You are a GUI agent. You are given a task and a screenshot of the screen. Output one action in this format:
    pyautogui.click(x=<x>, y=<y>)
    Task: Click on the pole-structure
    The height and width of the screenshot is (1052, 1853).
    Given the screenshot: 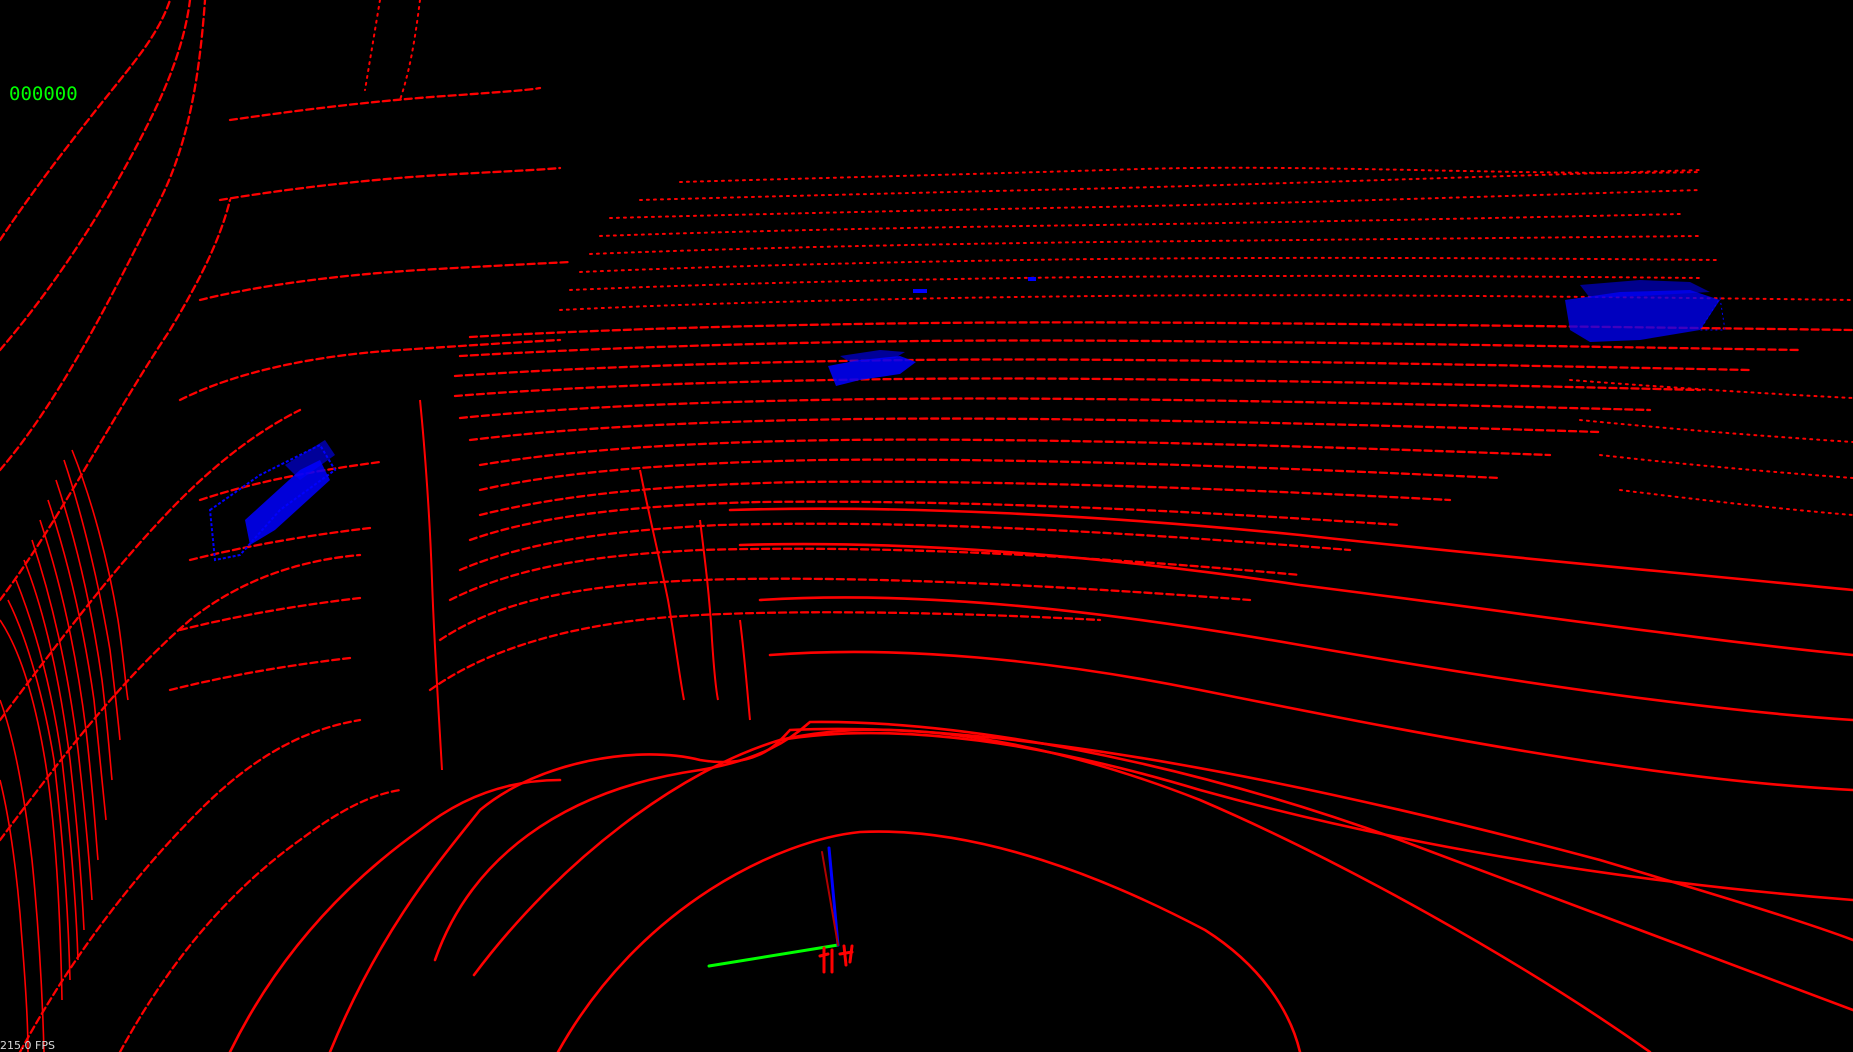 What is the action you would take?
    pyautogui.click(x=585, y=585)
    